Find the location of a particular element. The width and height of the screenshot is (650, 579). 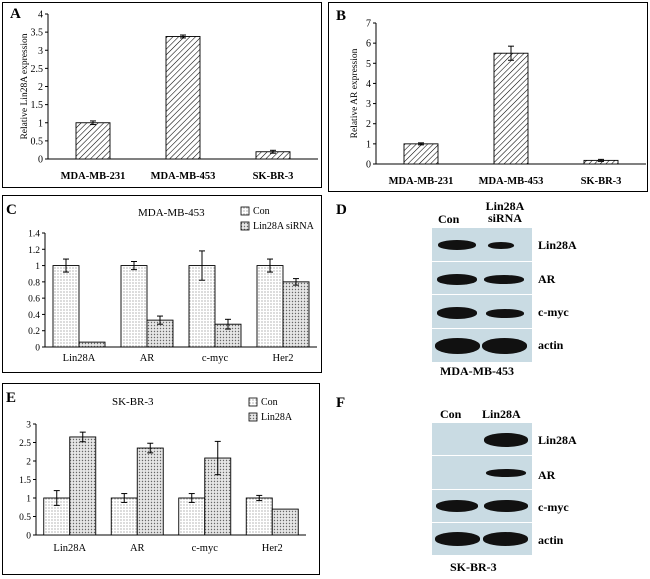

chart-c: 1.4 1.2 1 0.8 0.6 0.4 0.2 0 Lin28A AR c-myc Her2 is located at coordinates (172, 297).